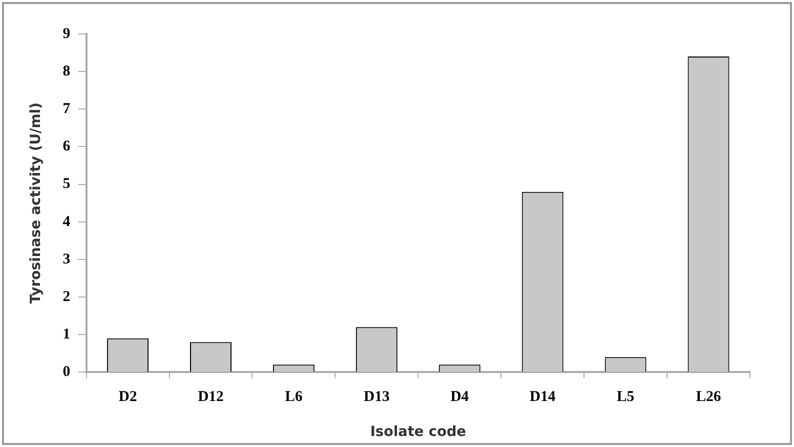 This screenshot has height=447, width=794. I want to click on y-tick-label: 5, so click(66, 184).